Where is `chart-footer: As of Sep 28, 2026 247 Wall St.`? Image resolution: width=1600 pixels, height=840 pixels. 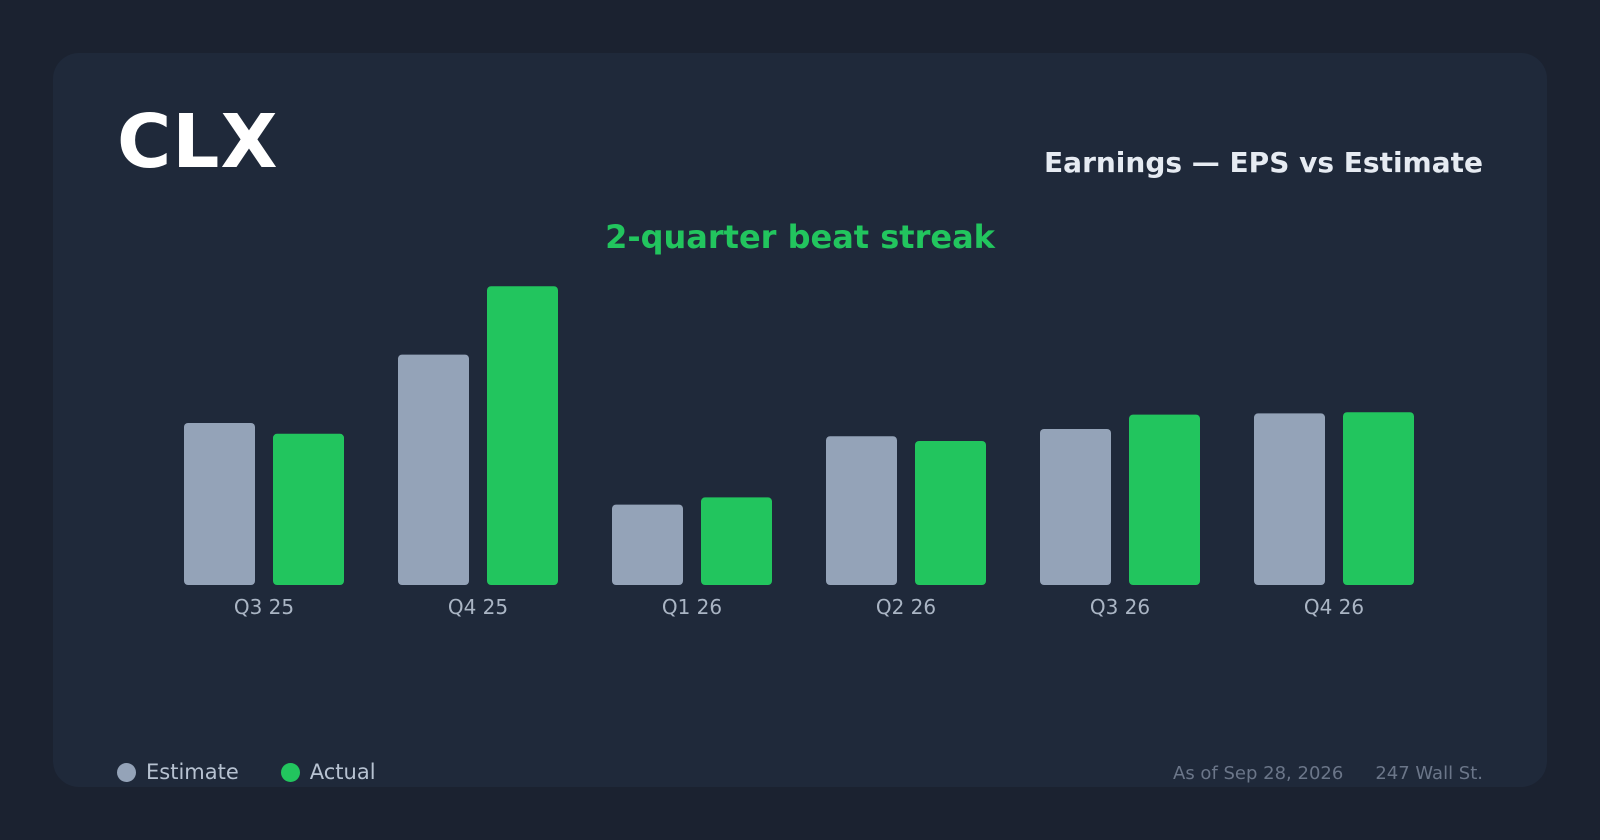
chart-footer: As of Sep 28, 2026 247 Wall St. is located at coordinates (1328, 773).